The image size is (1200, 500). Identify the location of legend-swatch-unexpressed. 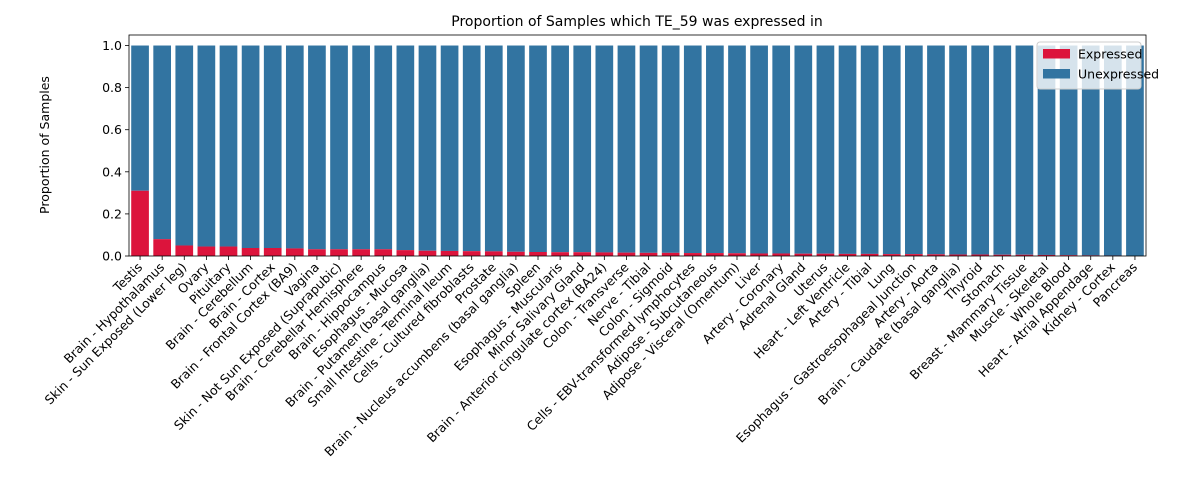
(1056, 74).